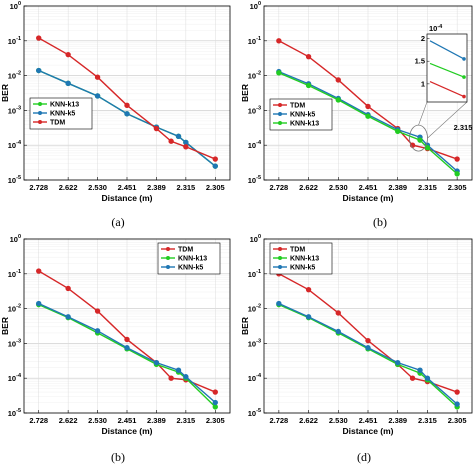 This screenshot has height=466, width=474. What do you see at coordinates (436, 28) in the screenshot?
I see `inset-exponent: 10-4` at bounding box center [436, 28].